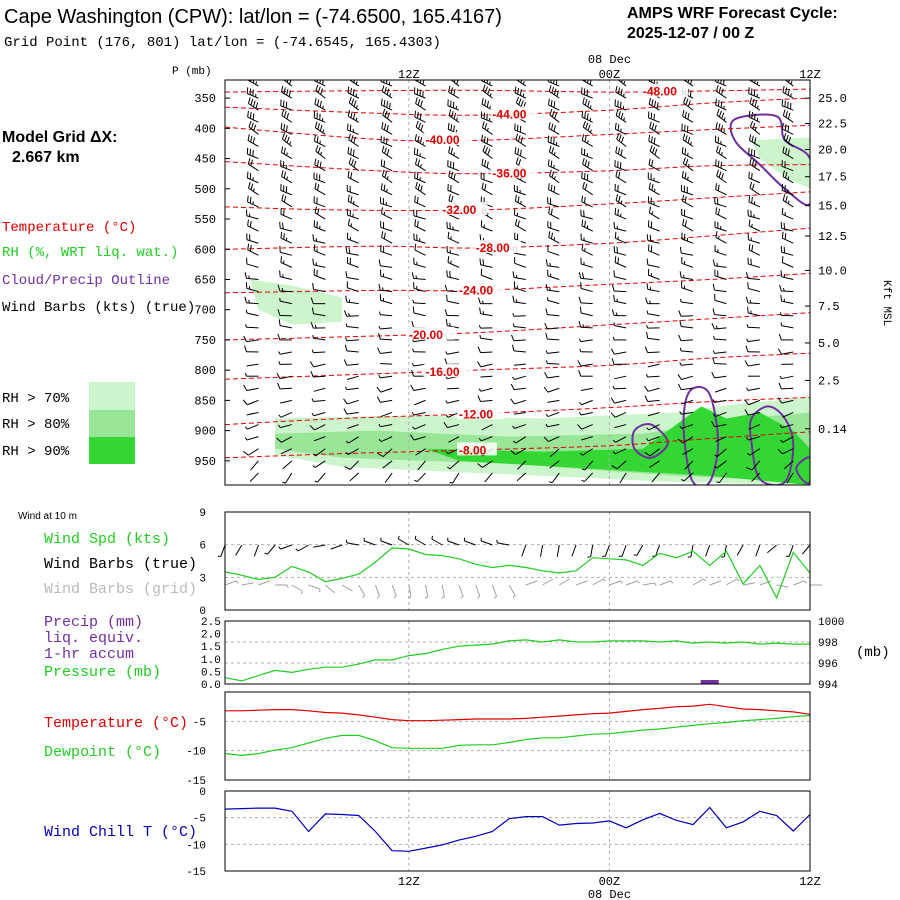 The height and width of the screenshot is (900, 900). I want to click on height-tick-label: 12.5, so click(832, 237).